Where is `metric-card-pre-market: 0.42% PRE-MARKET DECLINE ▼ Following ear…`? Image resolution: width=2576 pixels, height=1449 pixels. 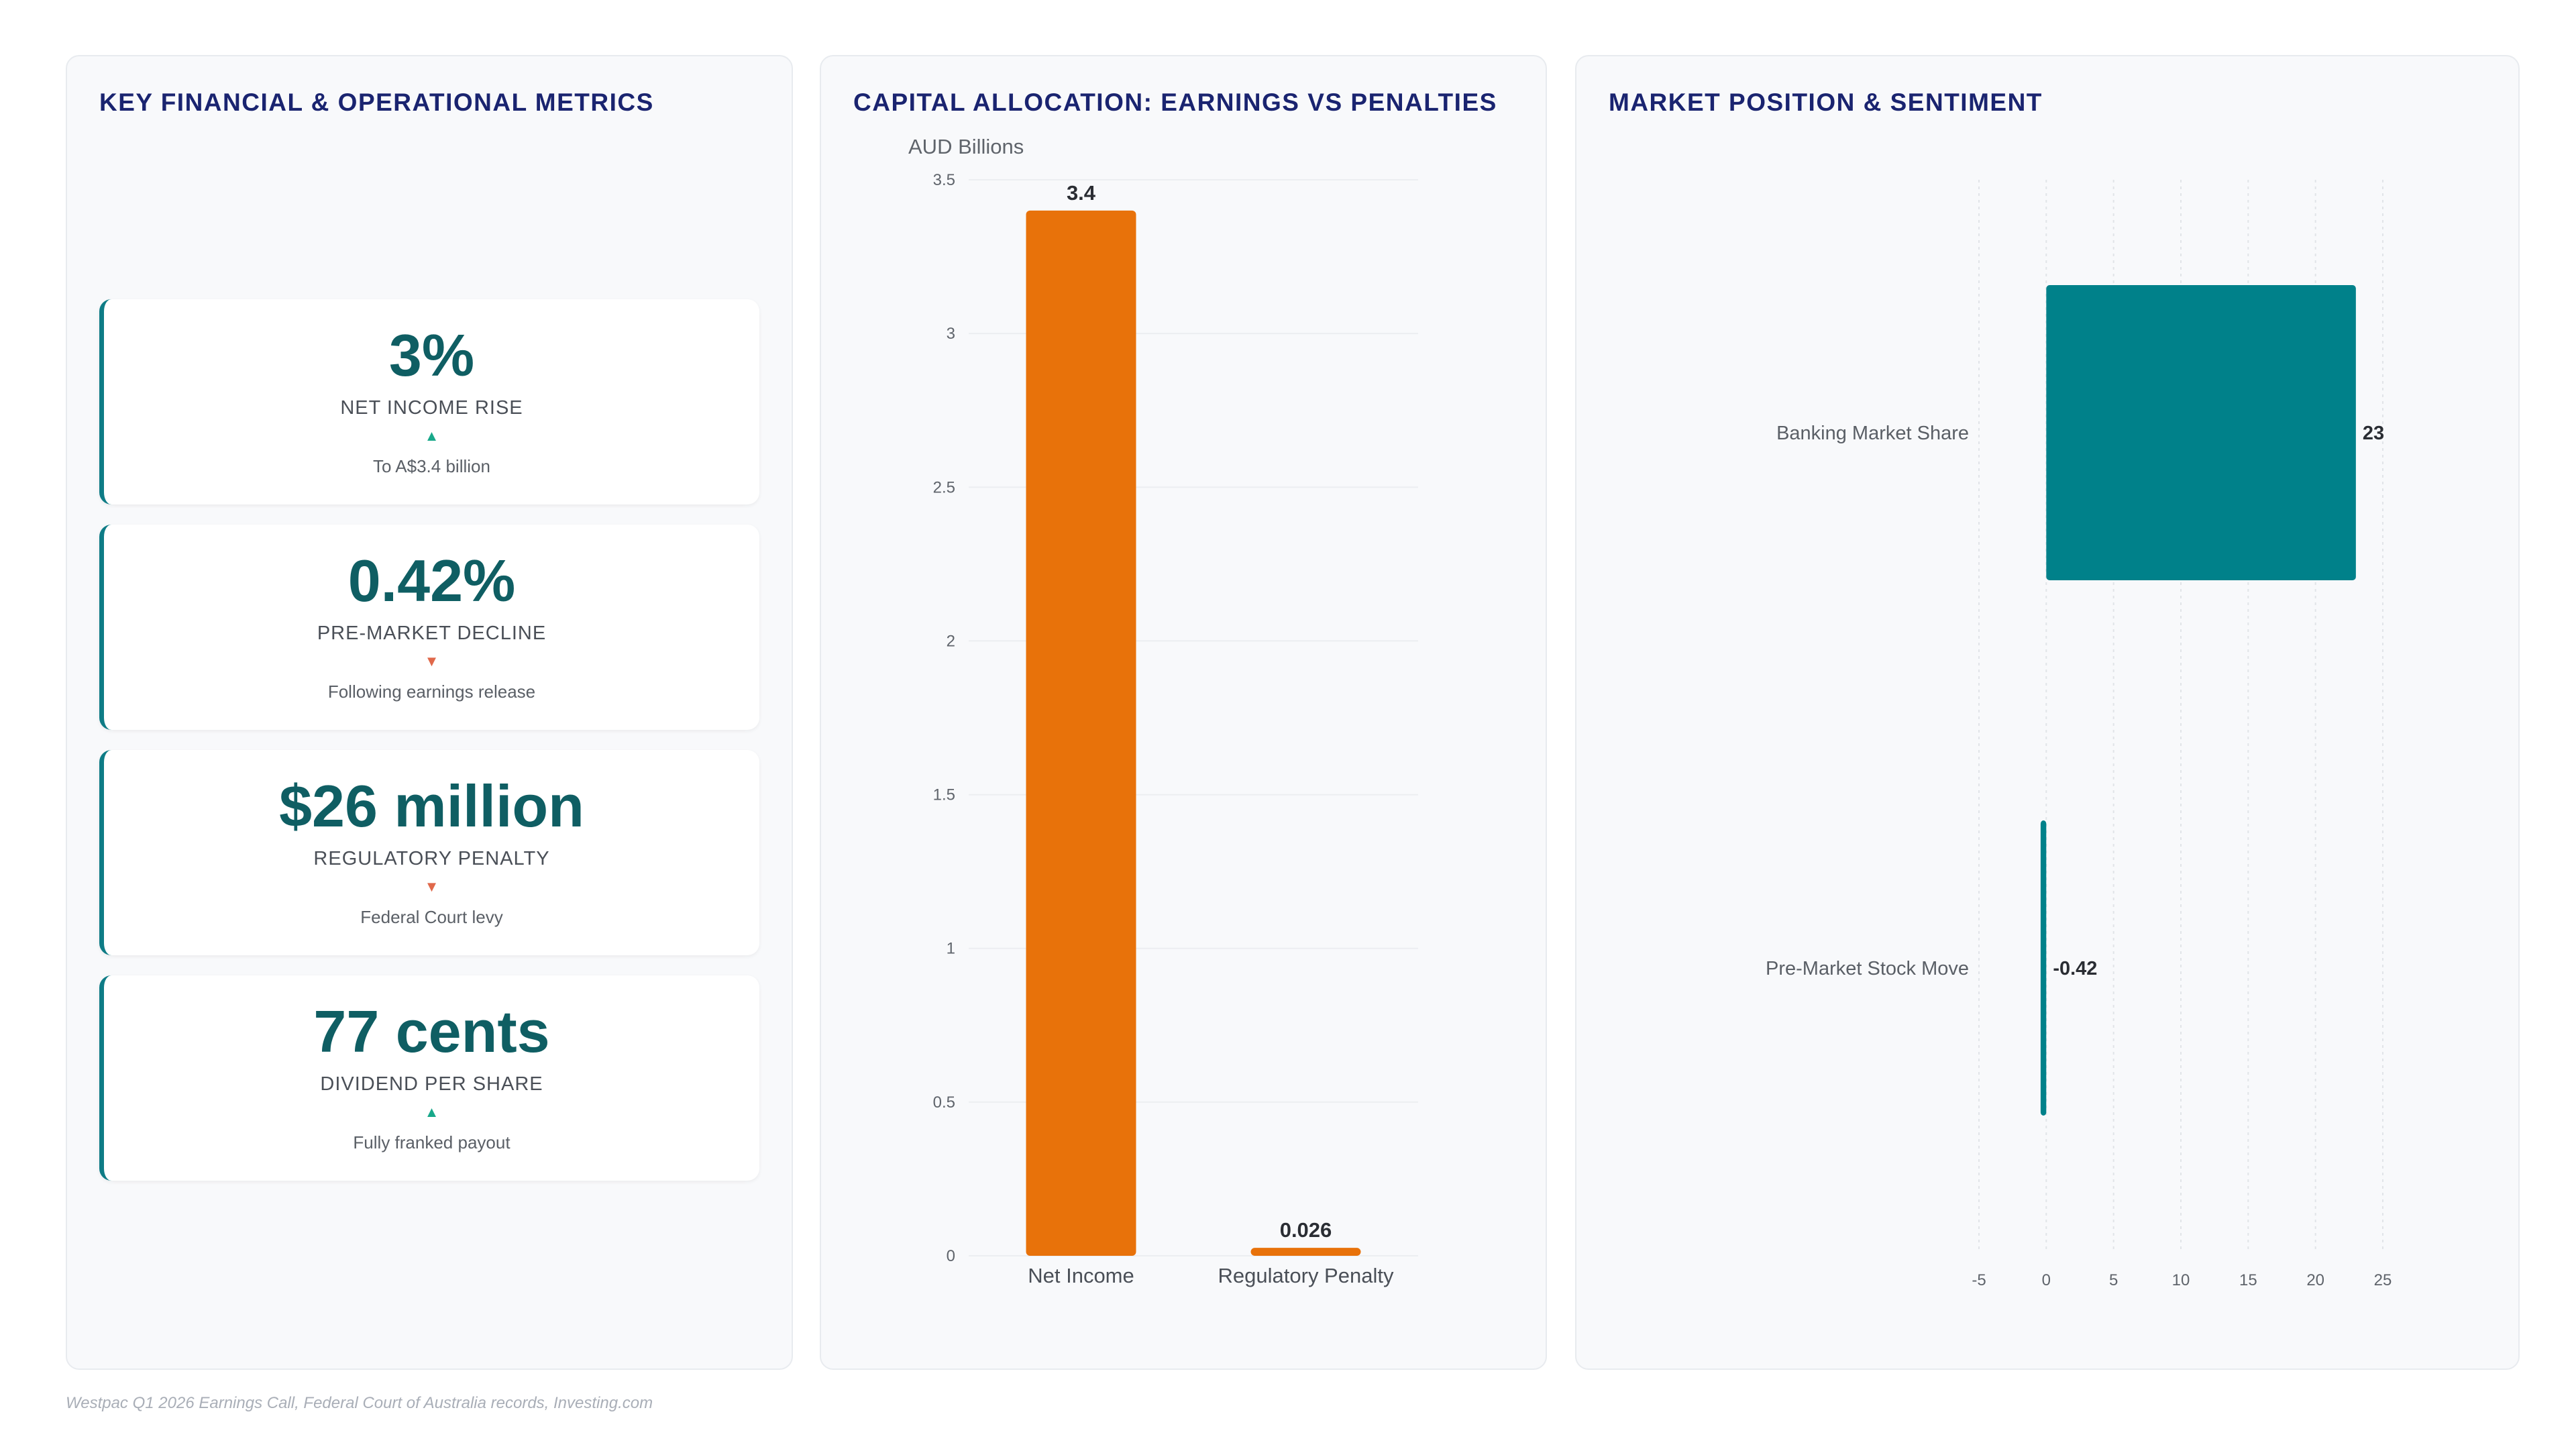 metric-card-pre-market: 0.42% PRE-MARKET DECLINE ▼ Following ear… is located at coordinates (429, 627).